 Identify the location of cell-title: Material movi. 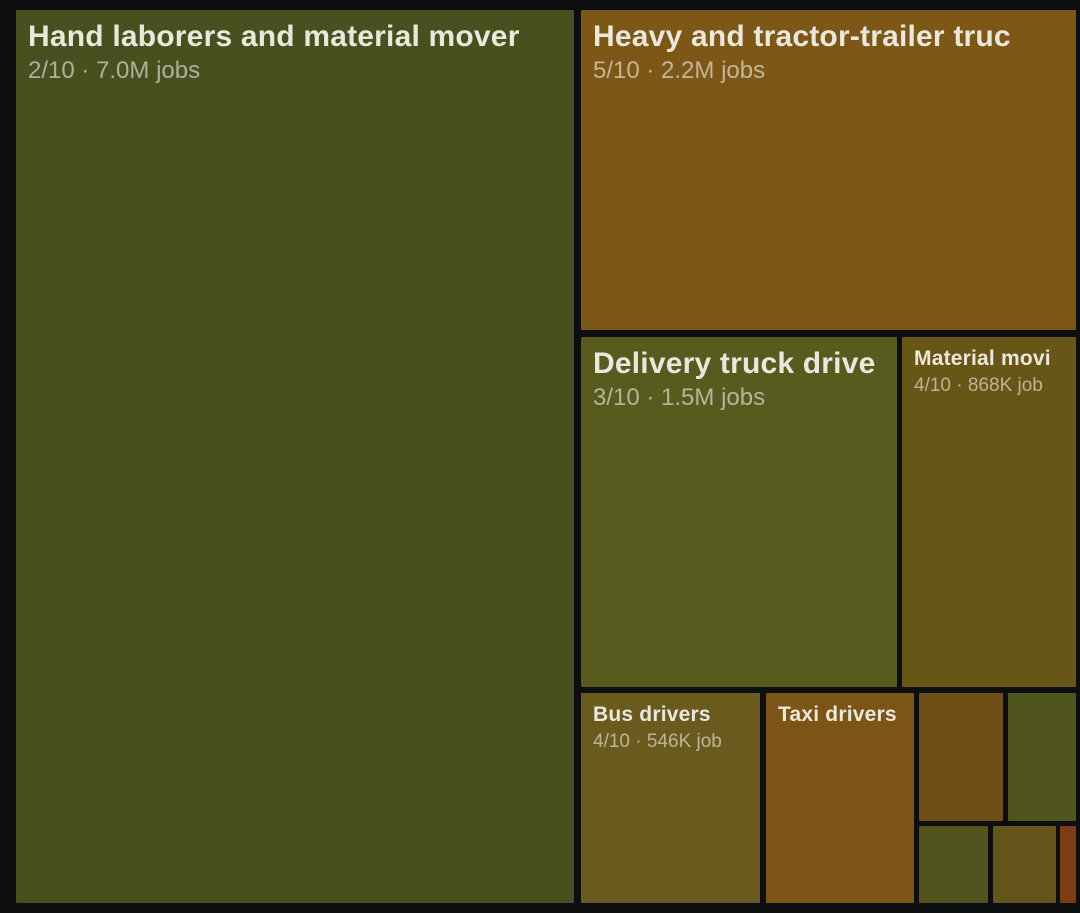
(982, 358).